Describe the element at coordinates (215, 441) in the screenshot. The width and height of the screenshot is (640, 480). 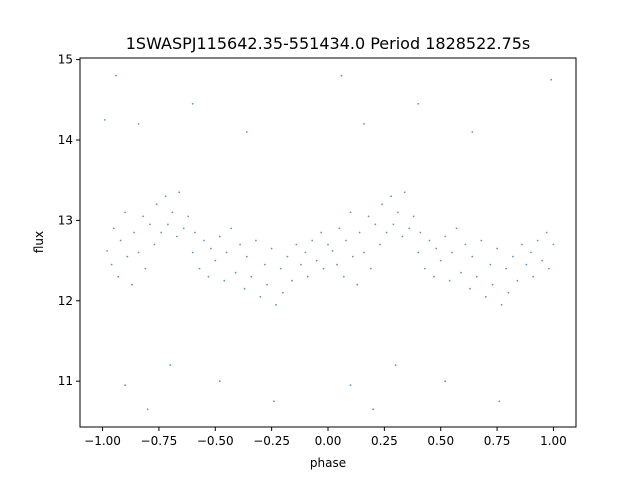
I see `x-tick-label: −0.50` at that location.